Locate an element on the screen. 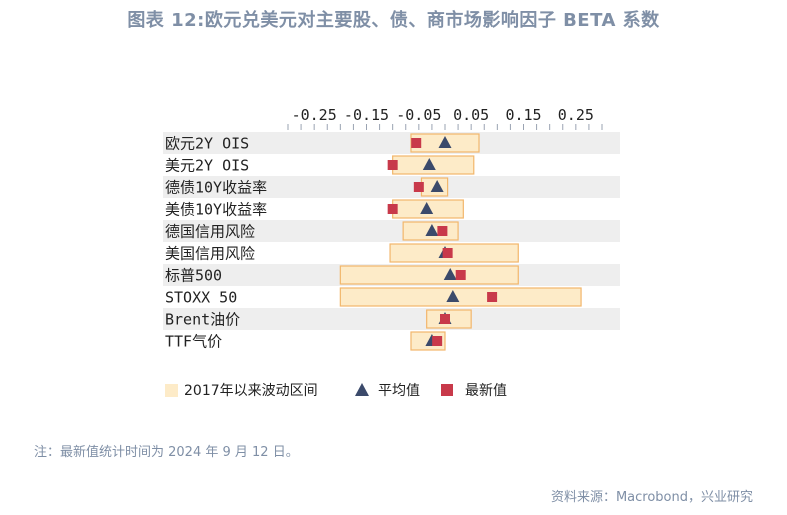  category-label: 美国信用风险 is located at coordinates (210, 254).